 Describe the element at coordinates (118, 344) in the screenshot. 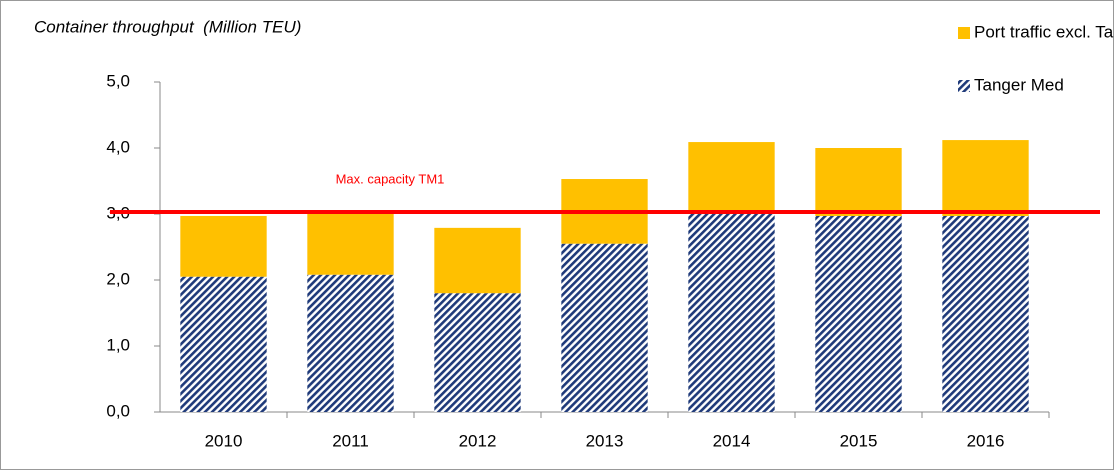

I see `y-tick-label: 1,0` at that location.